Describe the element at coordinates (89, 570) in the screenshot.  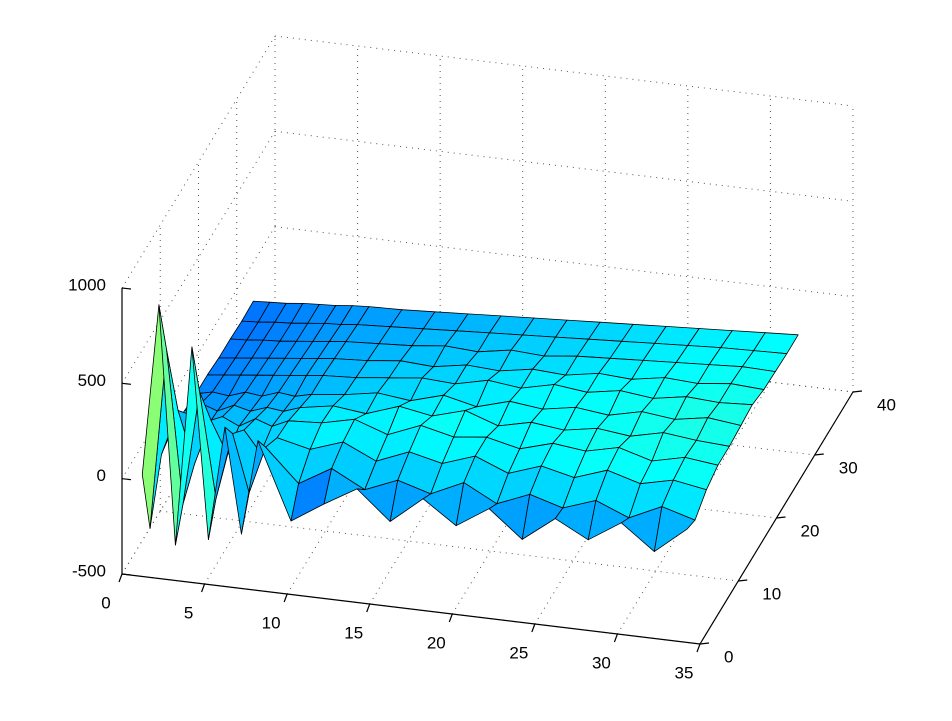
I see `z-tick-label: -500` at that location.